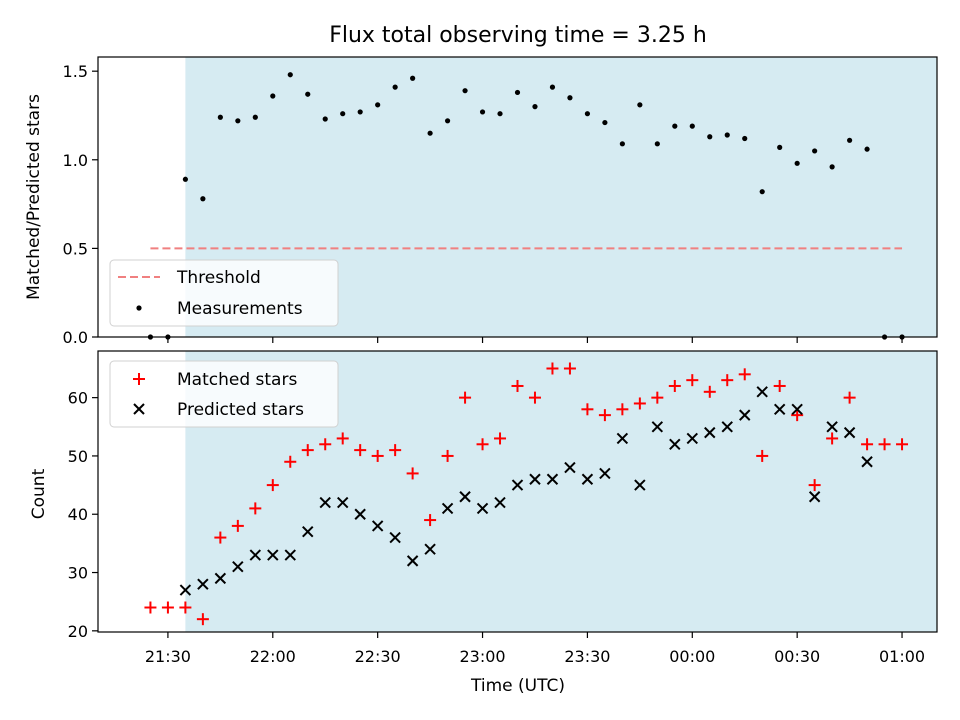  What do you see at coordinates (535, 649) in the screenshot?
I see `bottom-x-ticks: 21:30 22:00 22:30 23:00 23:30 00:00 00:30 01:00` at bounding box center [535, 649].